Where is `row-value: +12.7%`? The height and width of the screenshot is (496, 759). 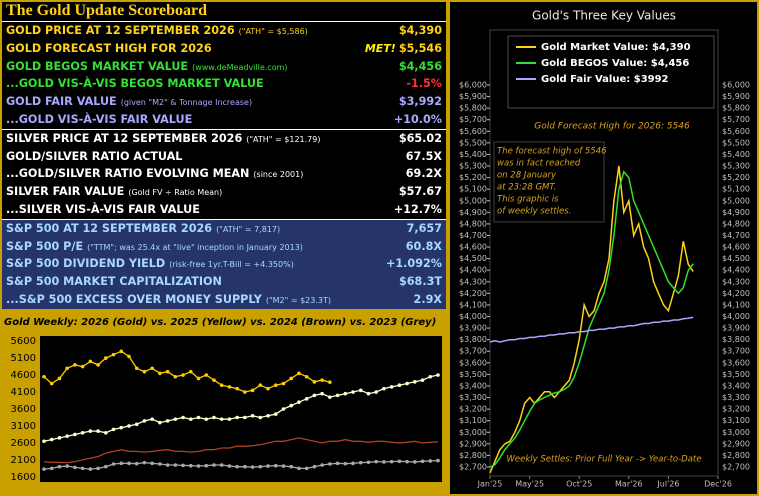
row-value: +12.7% is located at coordinates (417, 209).